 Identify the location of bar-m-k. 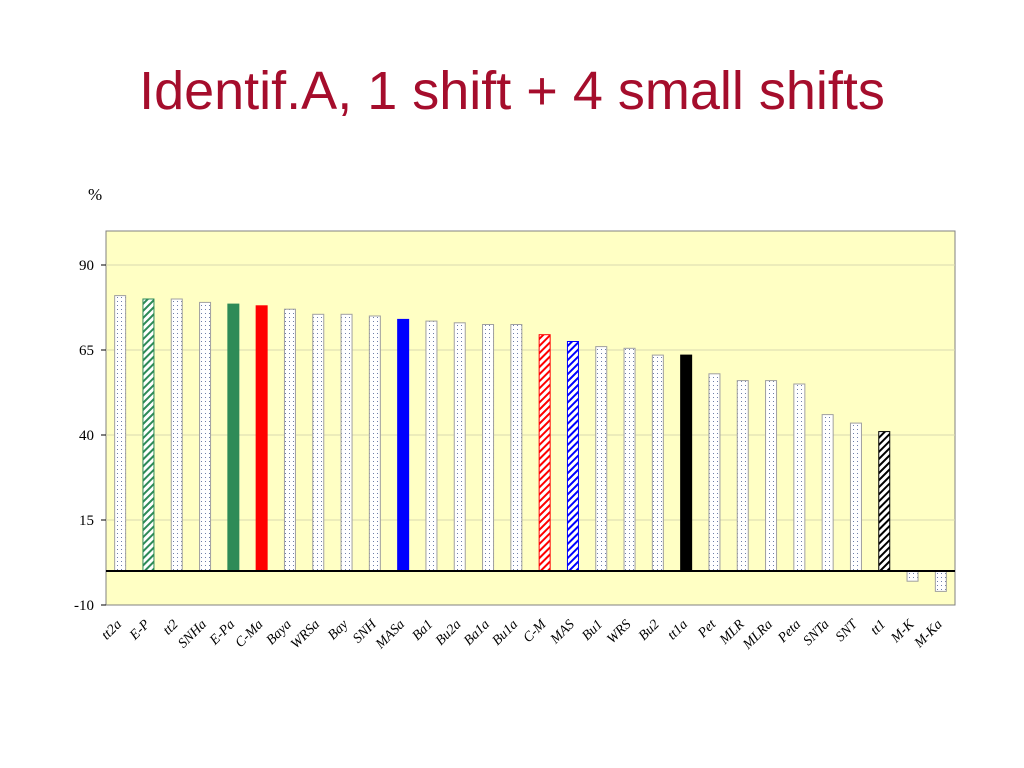
(912, 576).